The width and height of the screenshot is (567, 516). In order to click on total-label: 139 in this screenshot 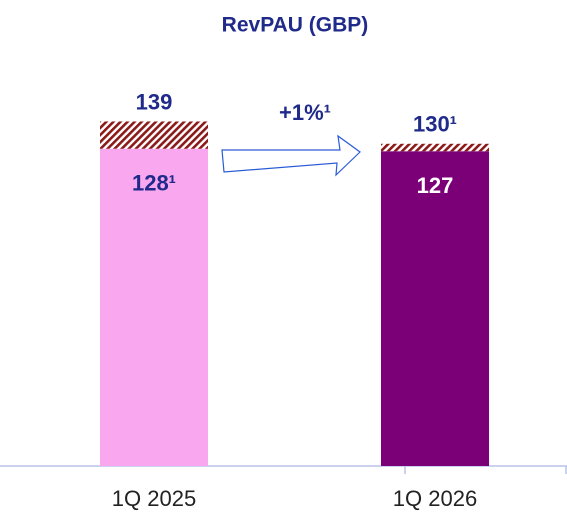, I will do `click(154, 101)`.